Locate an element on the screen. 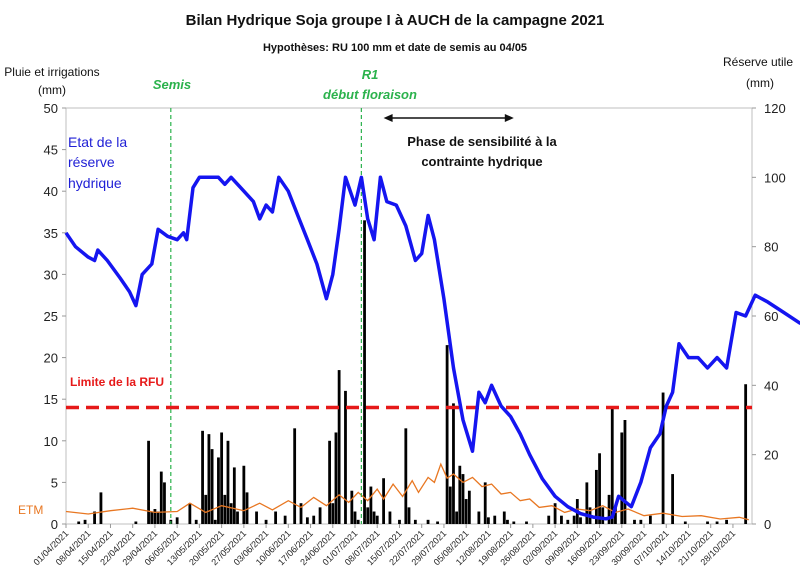  phase-label-line1: Phase de sensibilité à la is located at coordinates (482, 141).